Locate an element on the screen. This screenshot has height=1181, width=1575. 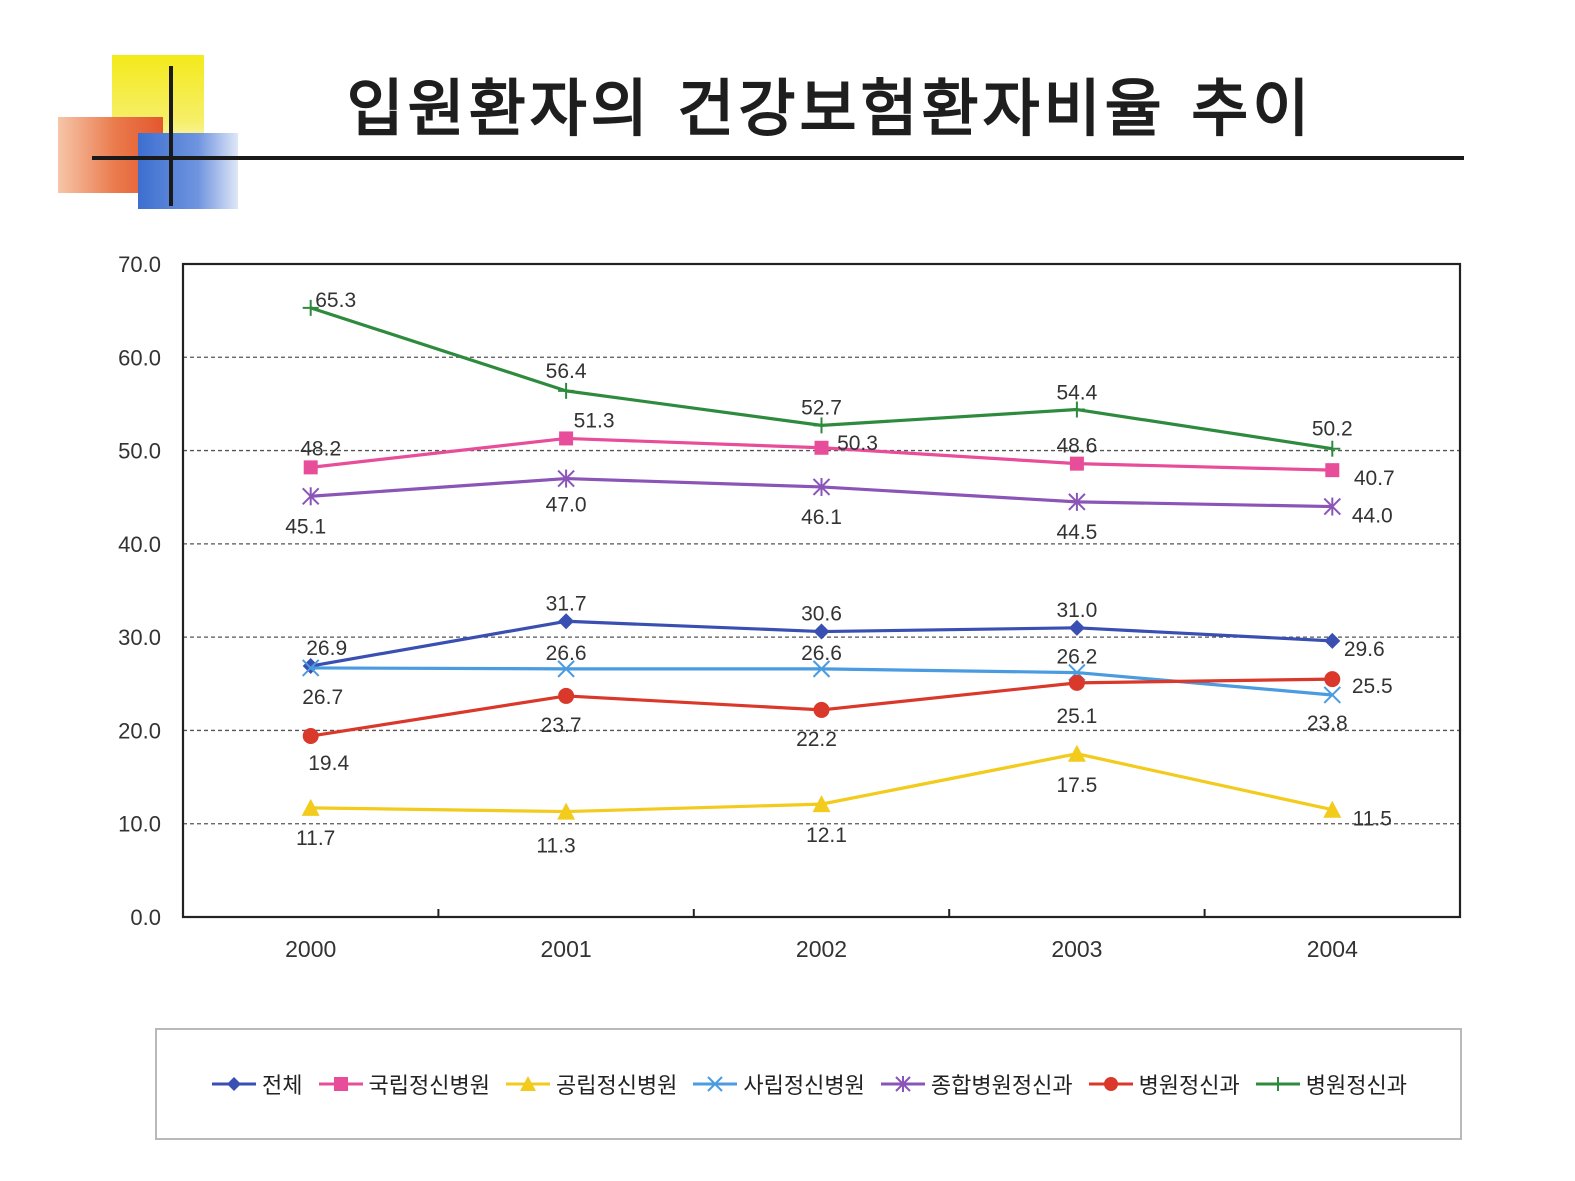
legend-item: 종합병원정신과 is located at coordinates (976, 1084).